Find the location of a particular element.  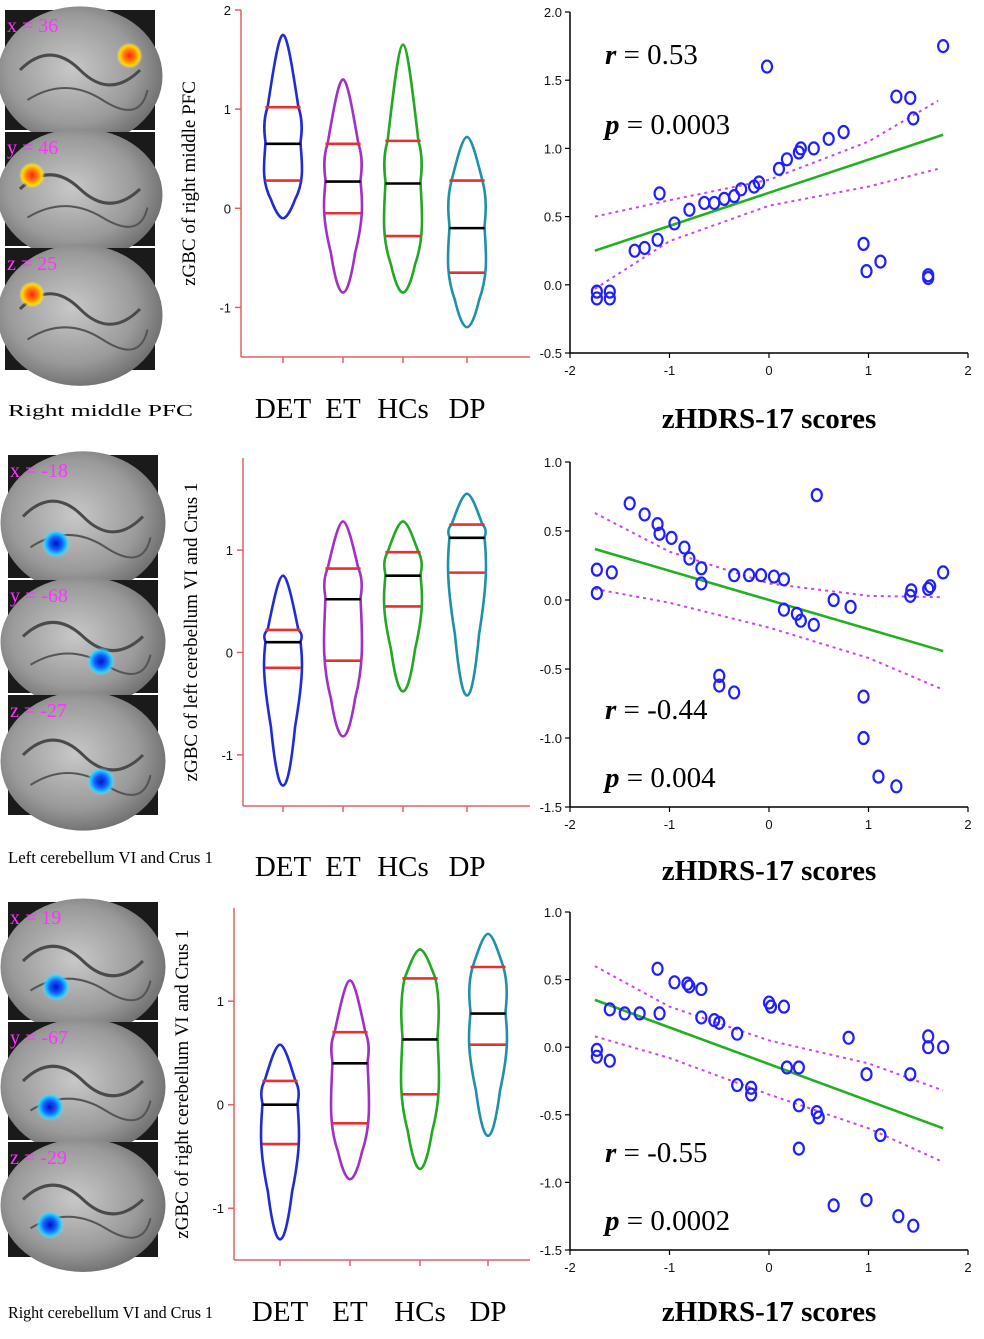

r-value: = -0.44 is located at coordinates (662, 710).